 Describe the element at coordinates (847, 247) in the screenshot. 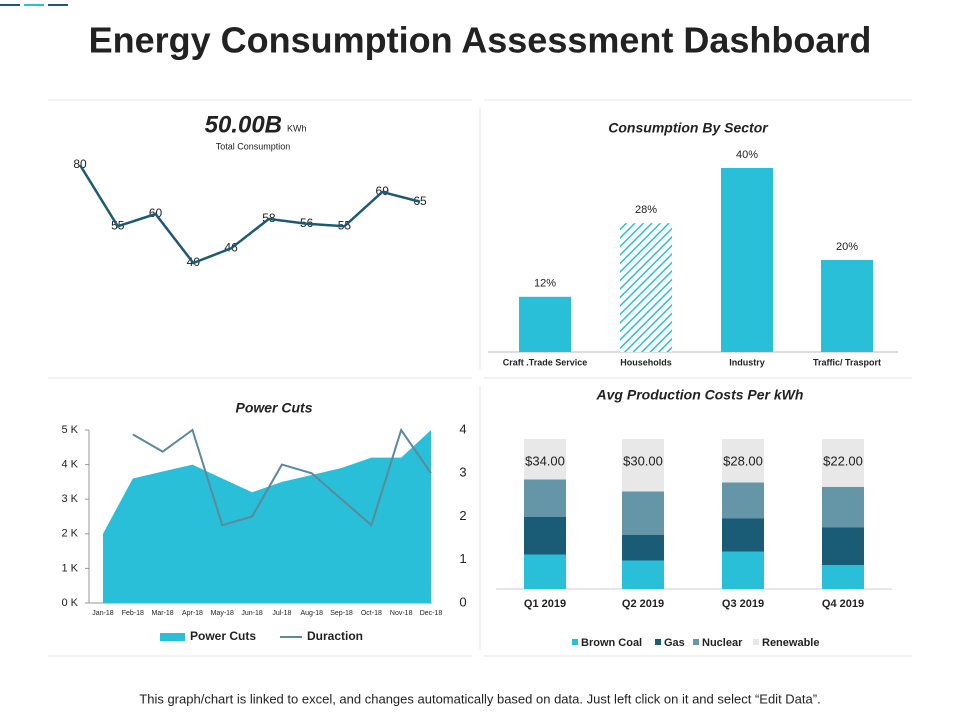

I see `data-label: 20%` at that location.